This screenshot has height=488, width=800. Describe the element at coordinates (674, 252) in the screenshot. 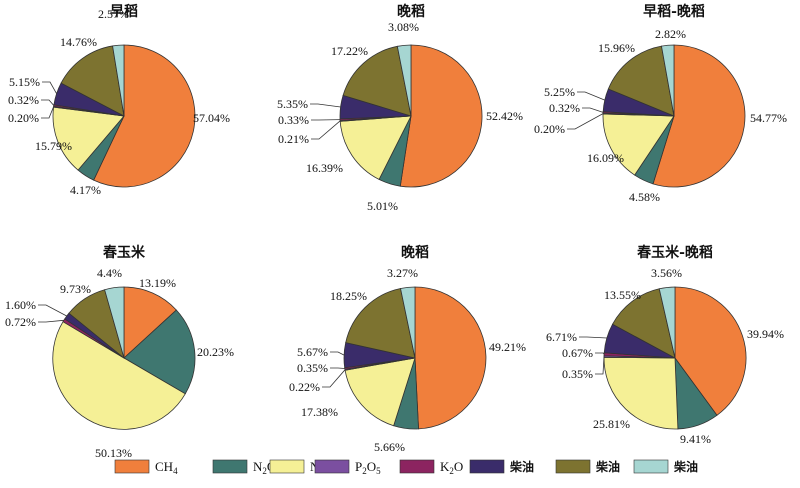

I see `chart-title: 春玉米-晚稻` at that location.